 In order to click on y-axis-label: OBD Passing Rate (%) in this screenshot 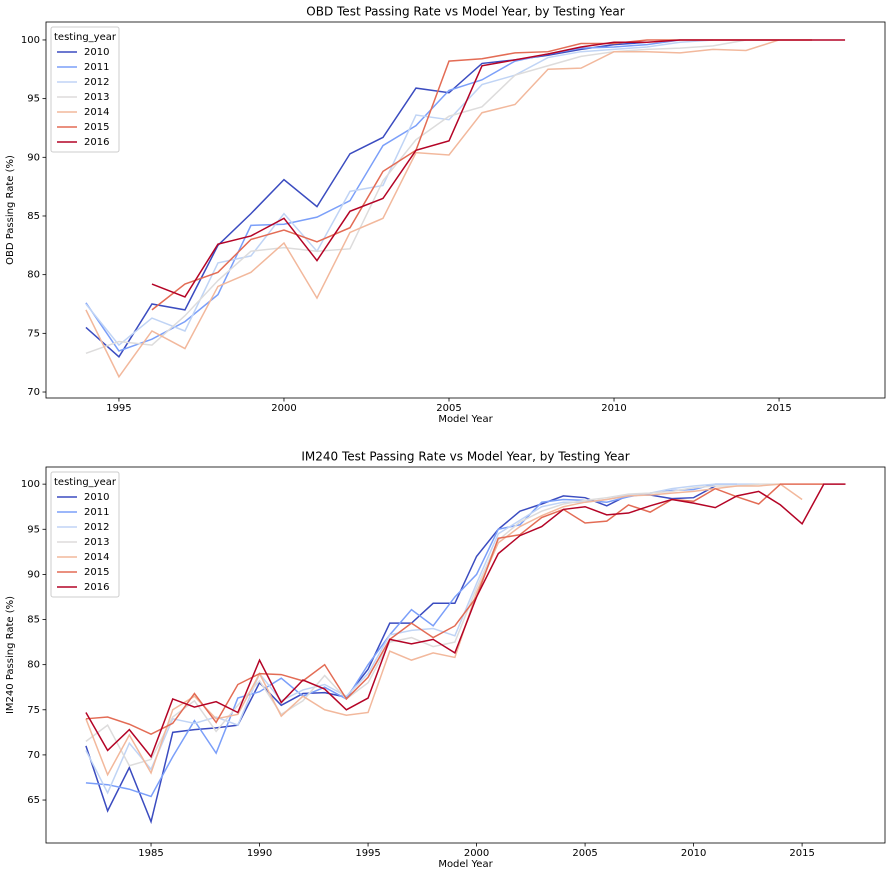, I will do `click(10, 210)`.